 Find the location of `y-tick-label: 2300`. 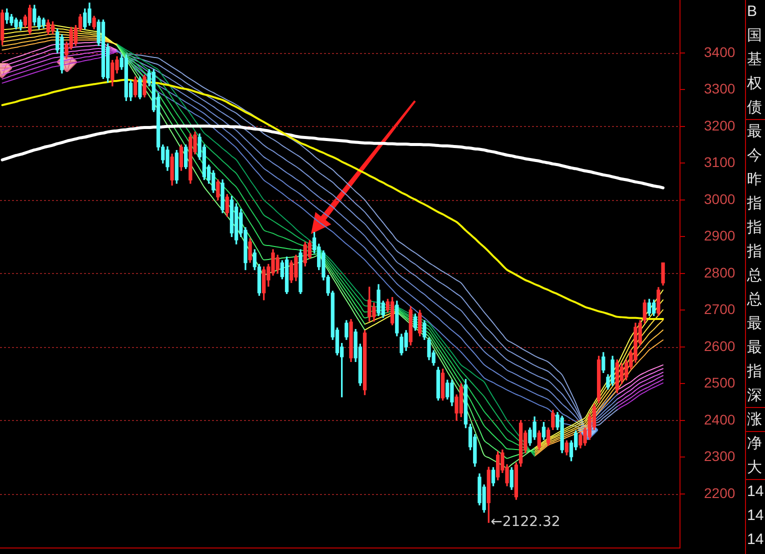

y-tick-label: 2300 is located at coordinates (720, 456).